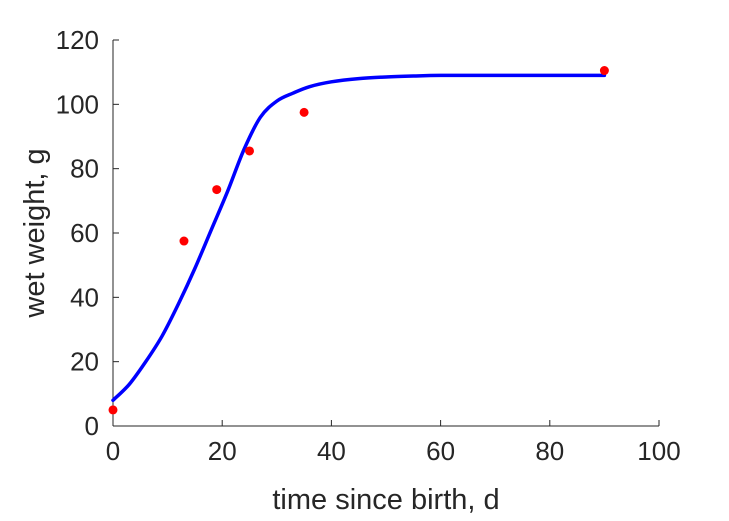 This screenshot has width=729, height=521. I want to click on y-tick-label: 0, so click(92, 426).